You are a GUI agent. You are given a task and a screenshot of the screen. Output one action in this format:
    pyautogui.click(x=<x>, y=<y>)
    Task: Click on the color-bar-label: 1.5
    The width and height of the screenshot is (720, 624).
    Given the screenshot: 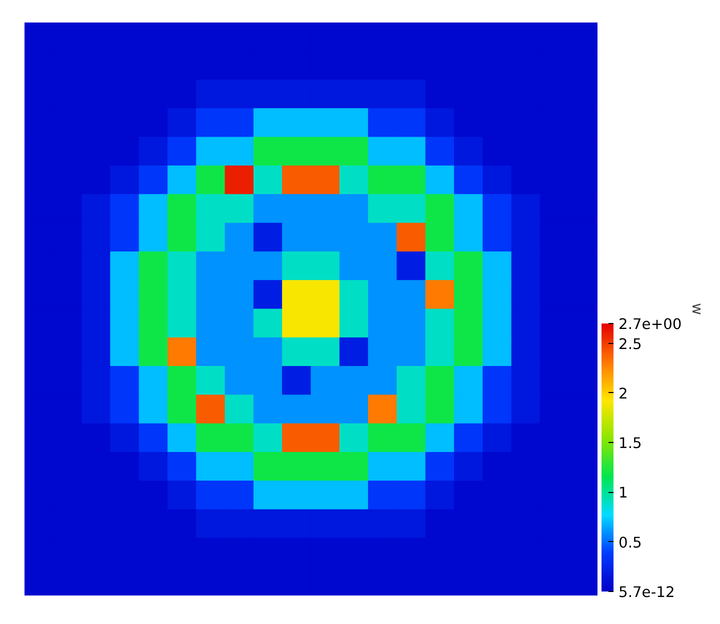 What is the action you would take?
    pyautogui.click(x=630, y=443)
    